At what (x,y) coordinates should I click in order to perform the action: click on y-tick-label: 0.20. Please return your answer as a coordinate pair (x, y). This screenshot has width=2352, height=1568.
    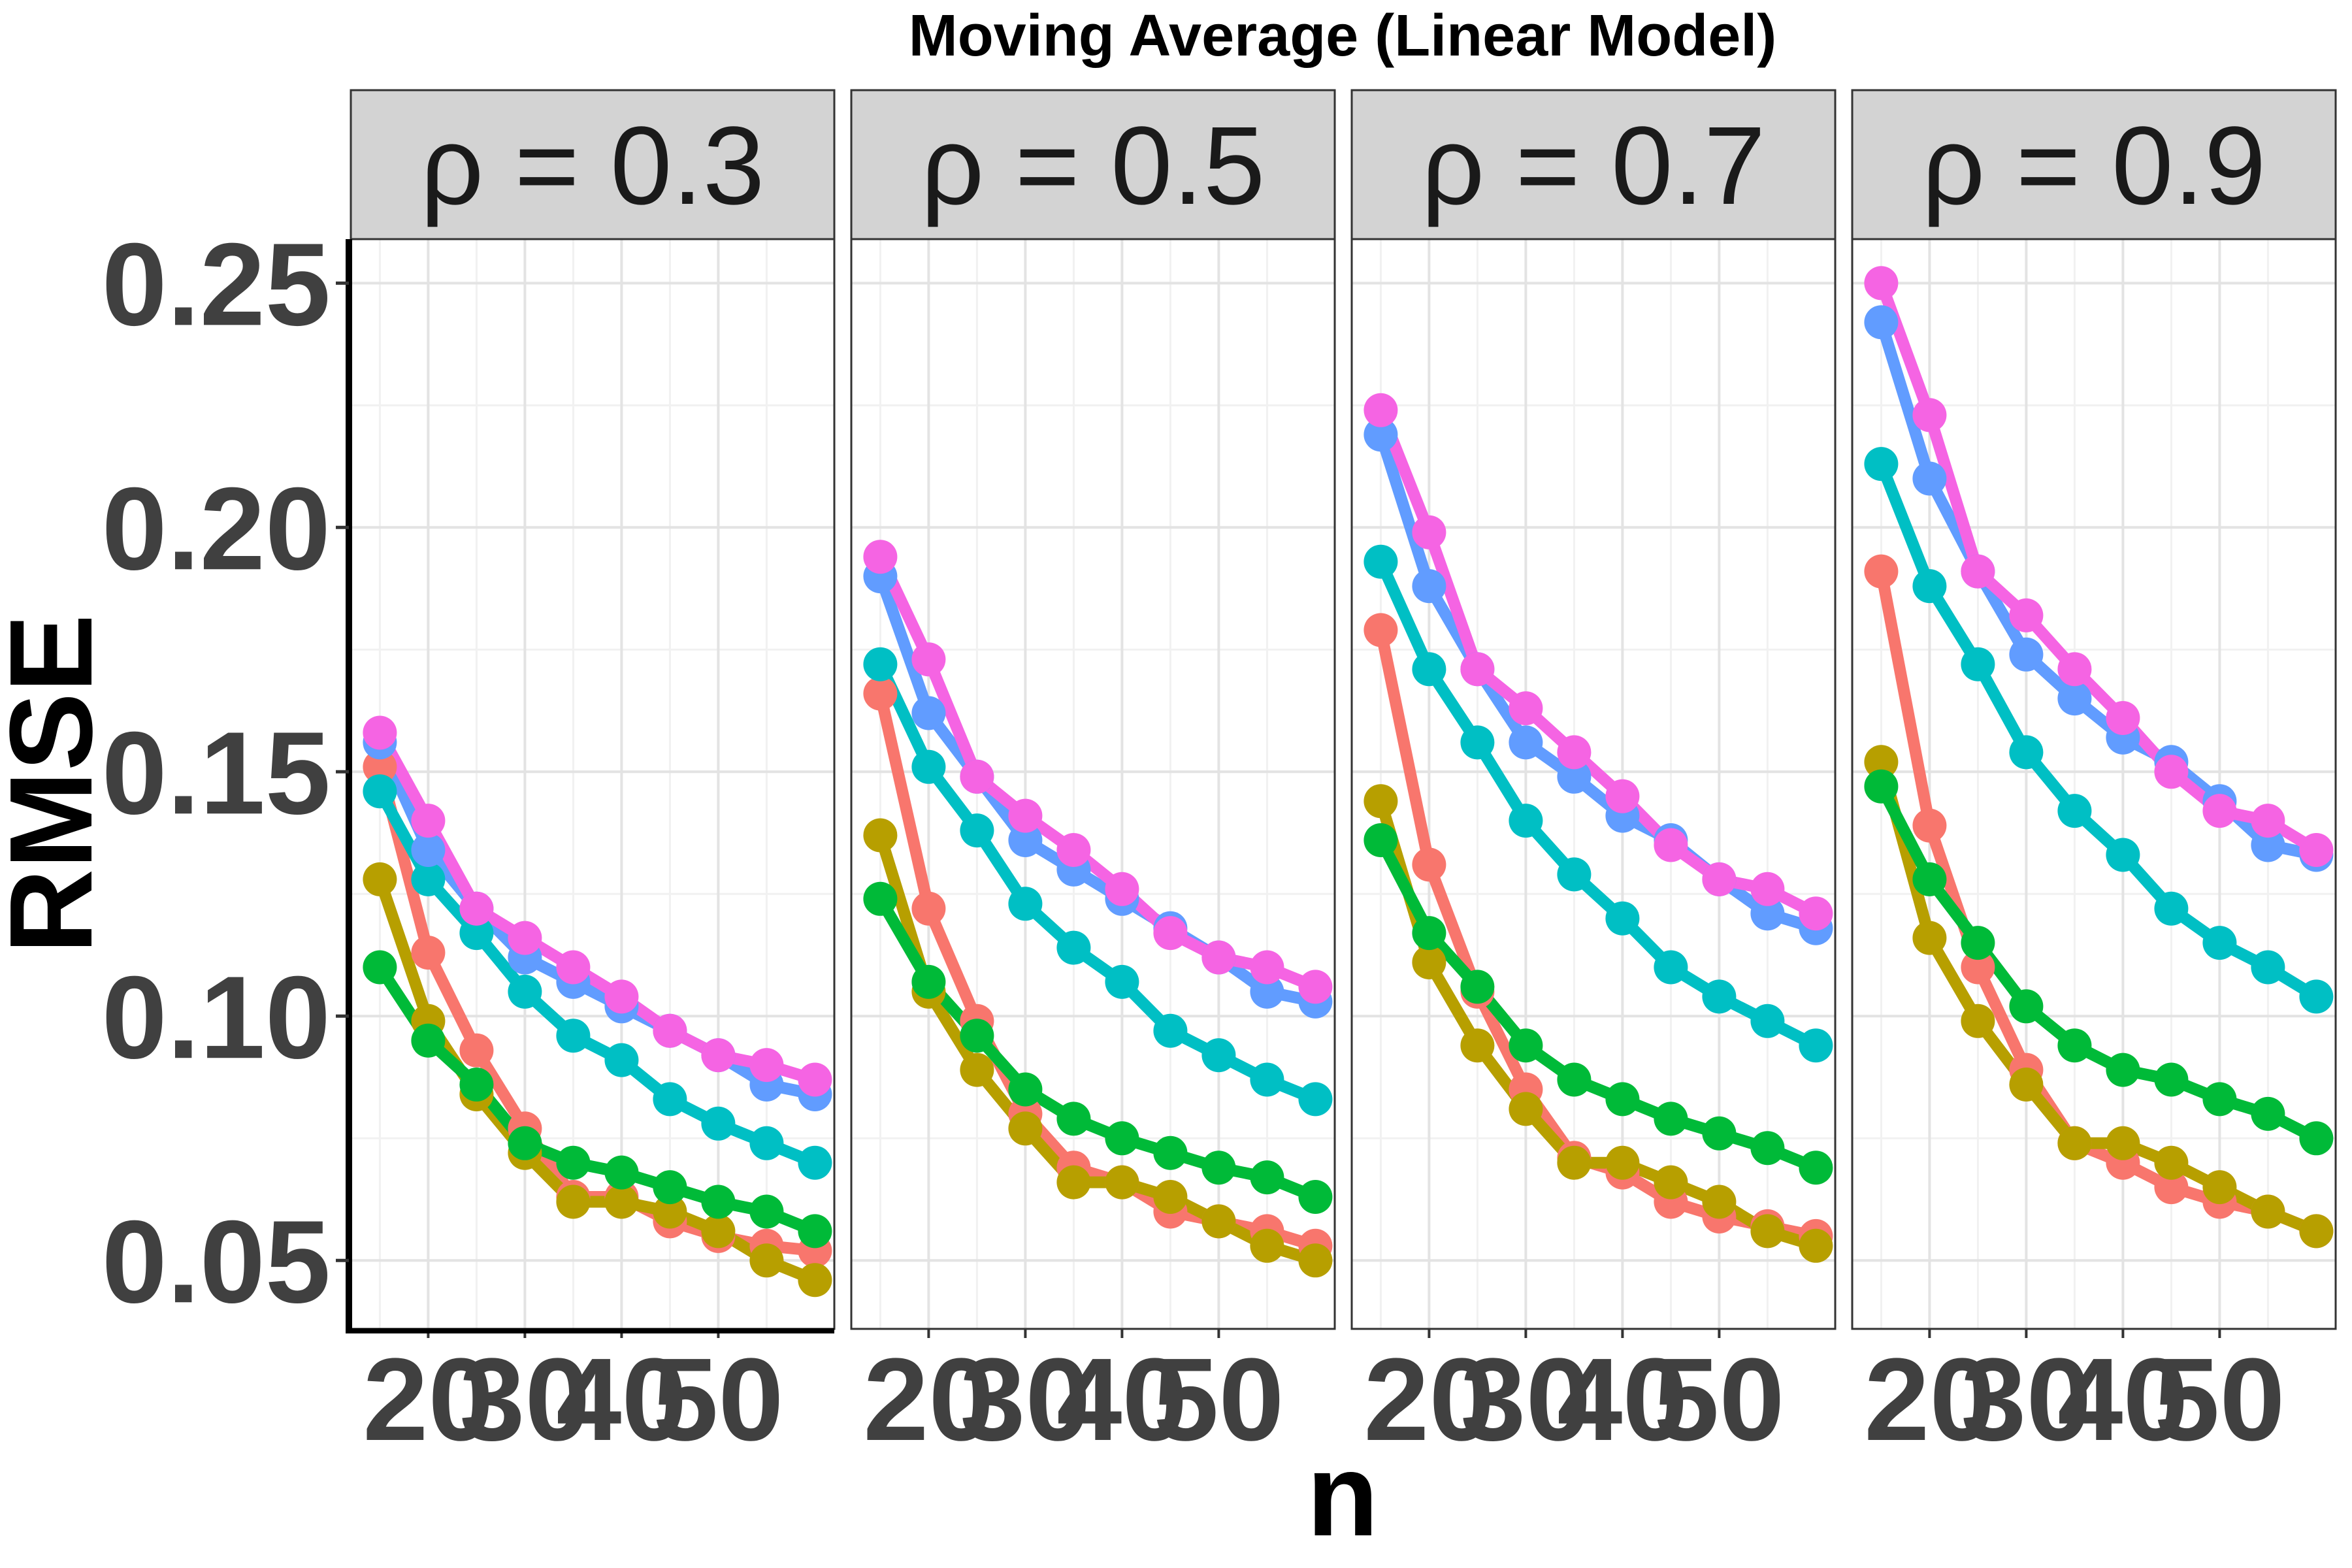
    Looking at the image, I should click on (216, 529).